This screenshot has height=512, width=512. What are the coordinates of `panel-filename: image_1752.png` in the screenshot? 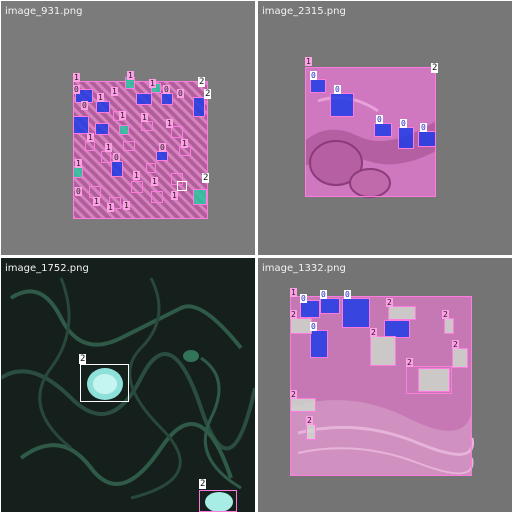 It's located at (47, 268).